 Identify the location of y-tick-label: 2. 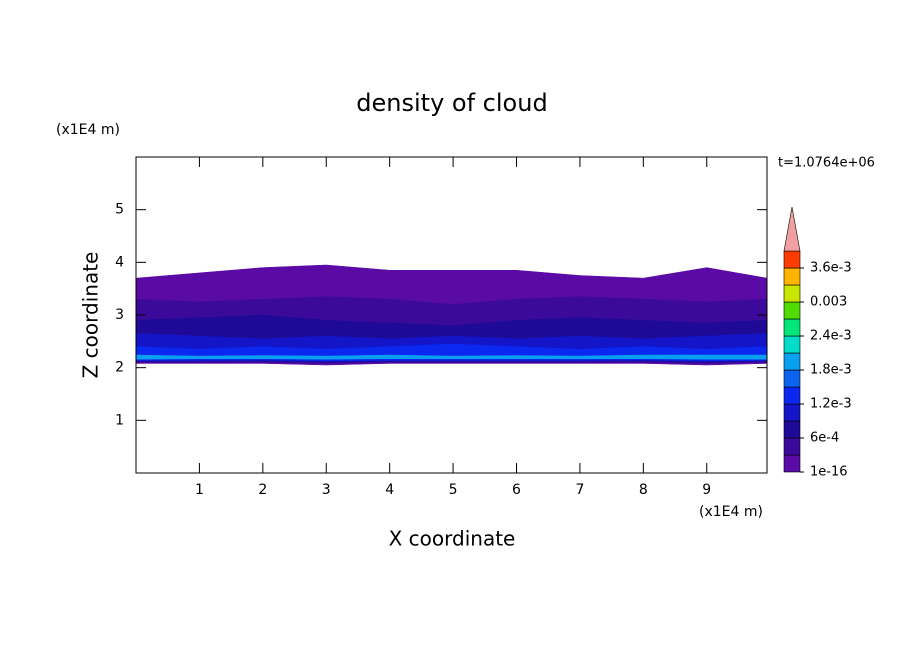
(119, 368).